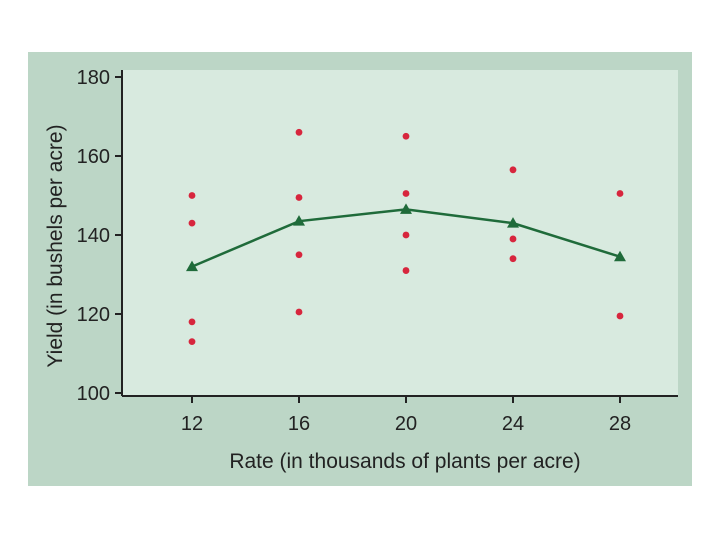 This screenshot has height=545, width=720. I want to click on trend-line-layer, so click(406, 237).